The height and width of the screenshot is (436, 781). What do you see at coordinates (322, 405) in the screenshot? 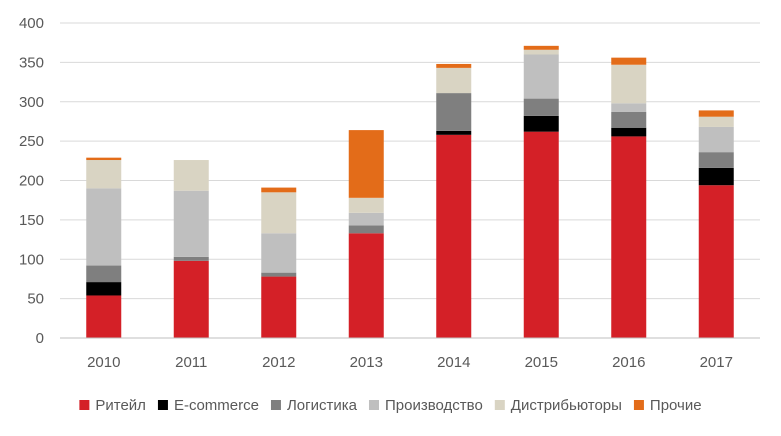
I see `legend-label: Логистика` at bounding box center [322, 405].